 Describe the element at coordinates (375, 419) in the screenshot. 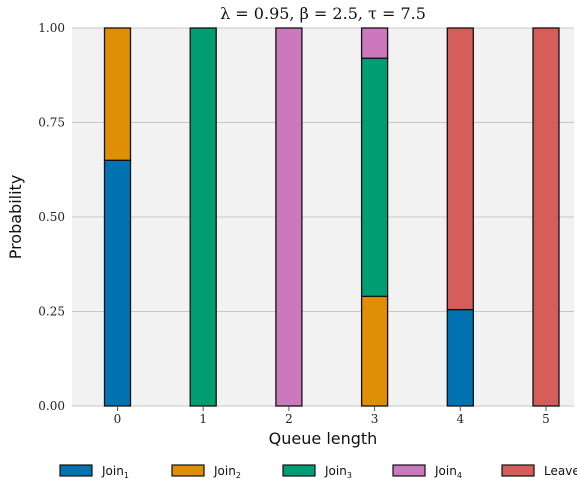

I see `x-tick-label: 3` at that location.